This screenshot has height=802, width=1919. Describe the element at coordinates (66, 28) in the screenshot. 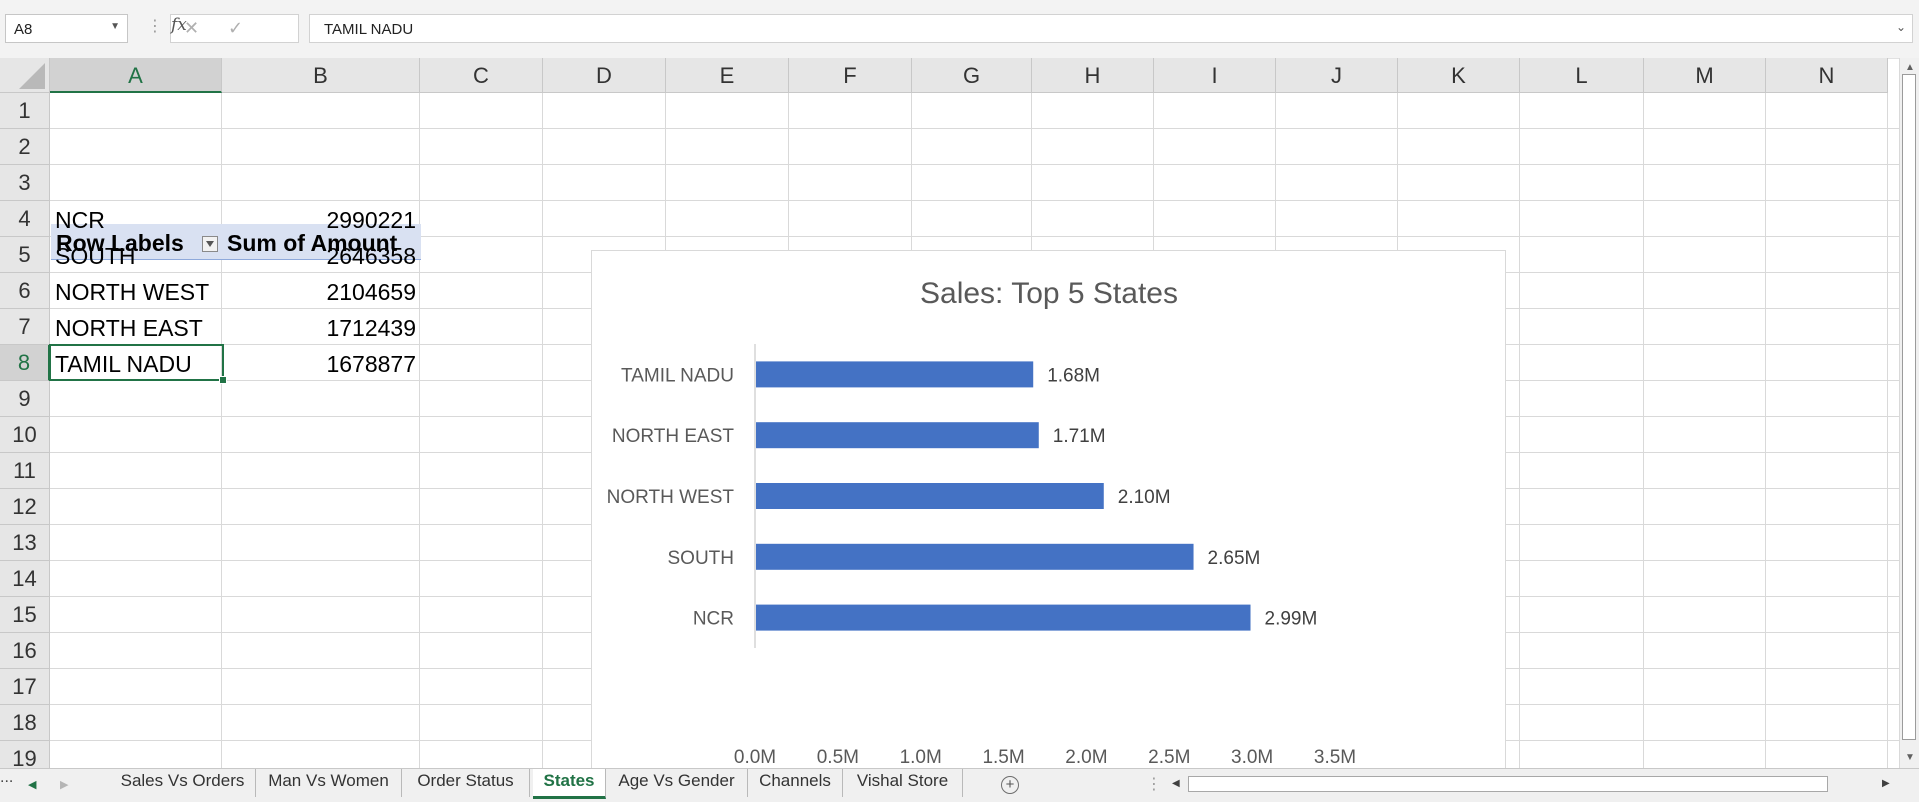

I see `name-box: A8 ▼` at that location.